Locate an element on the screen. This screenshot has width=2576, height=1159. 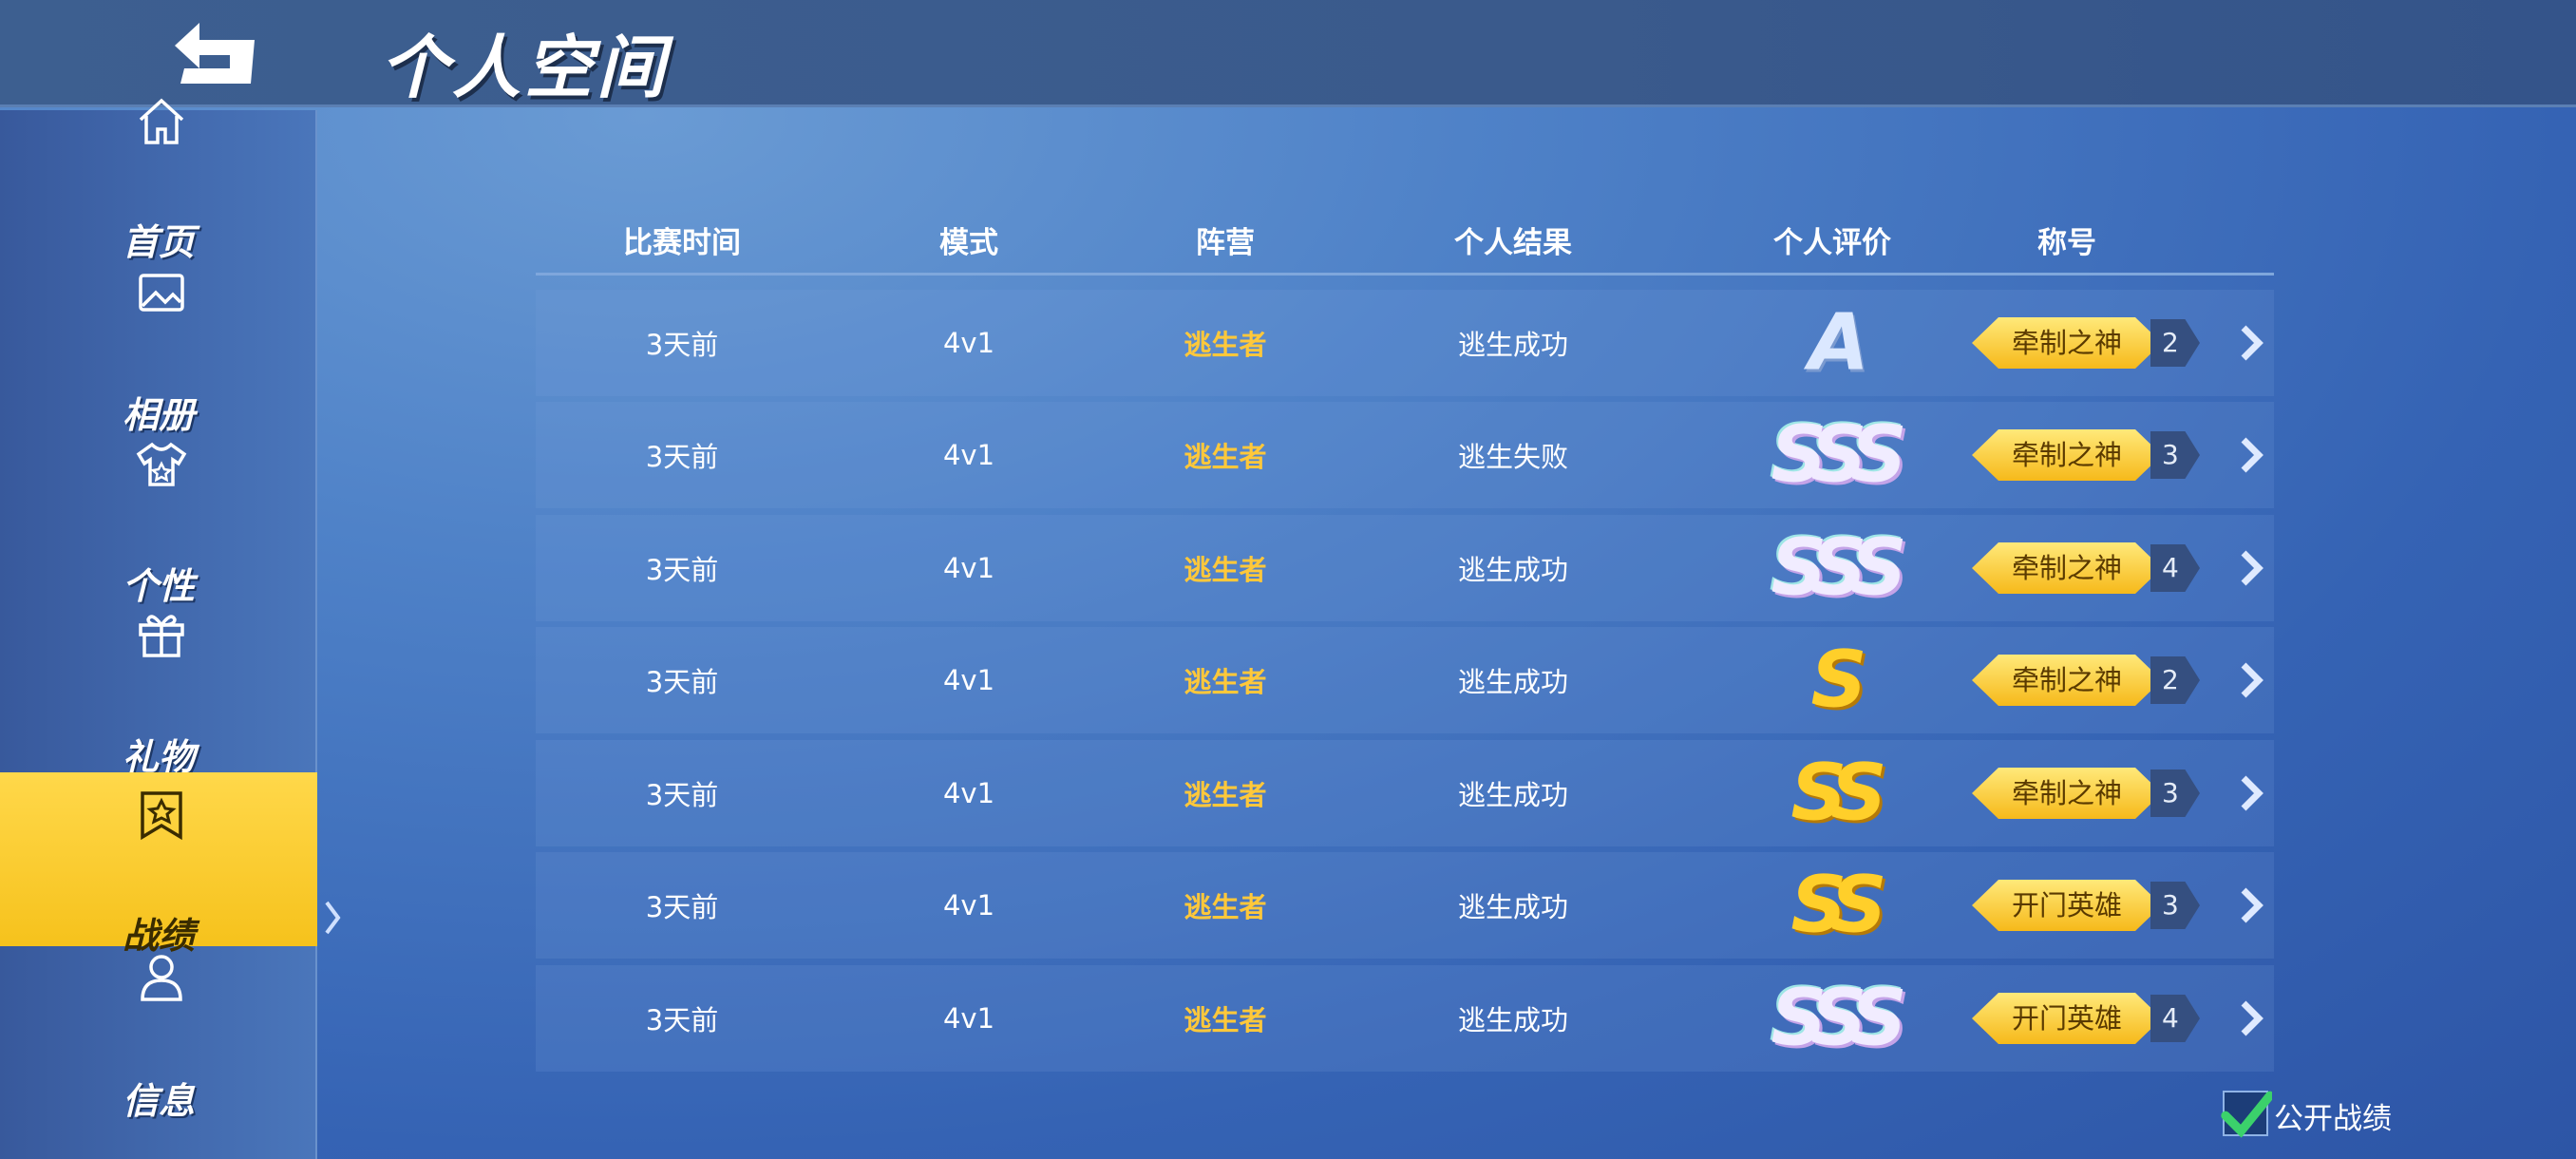
sidebar-item-label: 首页 is located at coordinates (158, 242).